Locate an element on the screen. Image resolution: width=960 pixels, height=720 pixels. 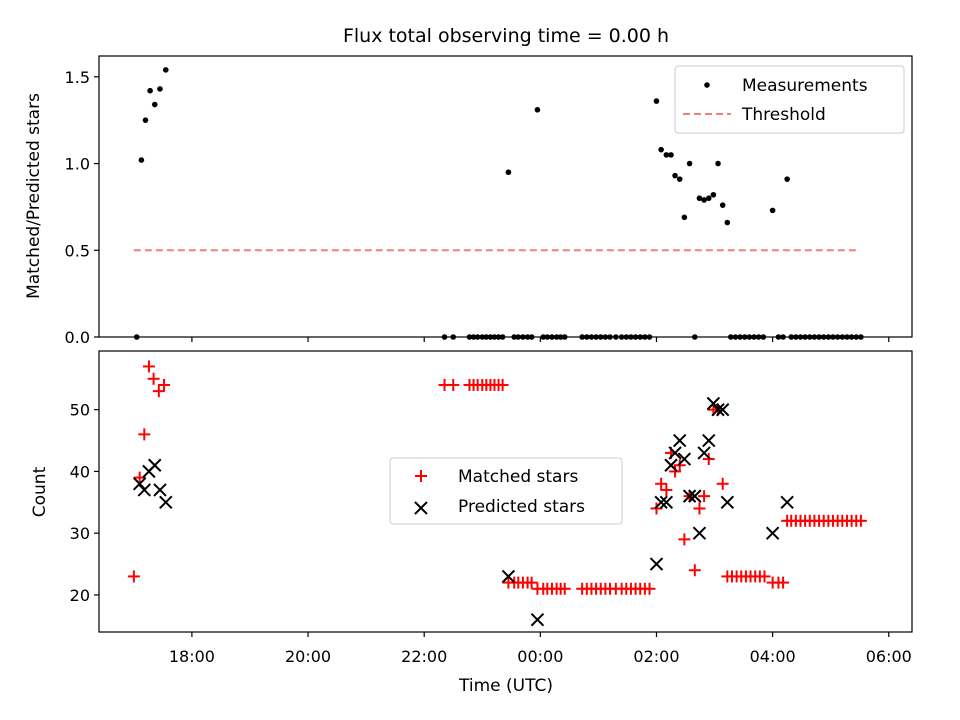
y-tick-label: 1.0 is located at coordinates (77, 164).